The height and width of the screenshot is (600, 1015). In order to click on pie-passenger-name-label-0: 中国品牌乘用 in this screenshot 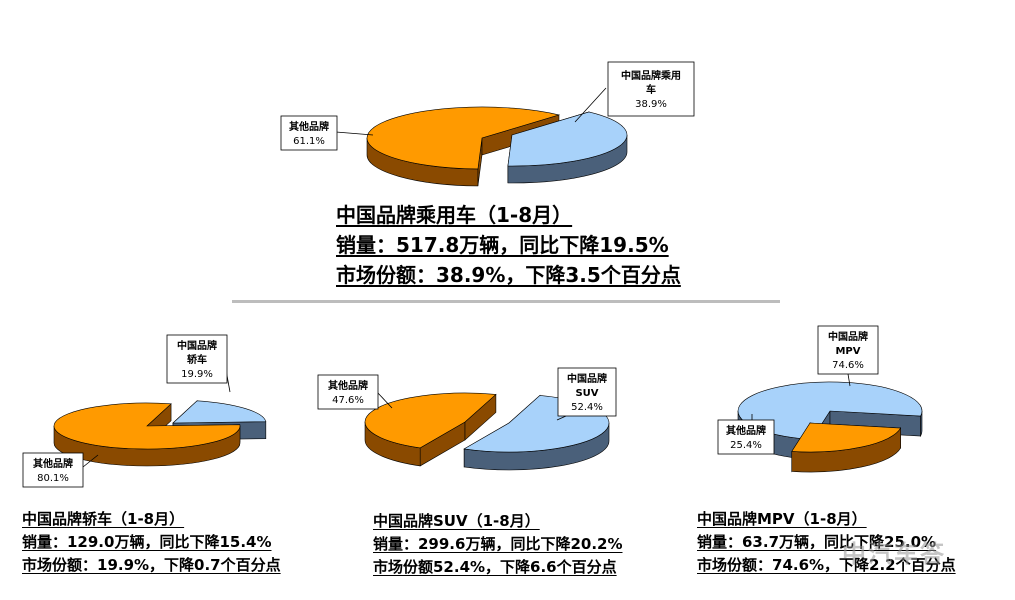, I will do `click(651, 75)`.